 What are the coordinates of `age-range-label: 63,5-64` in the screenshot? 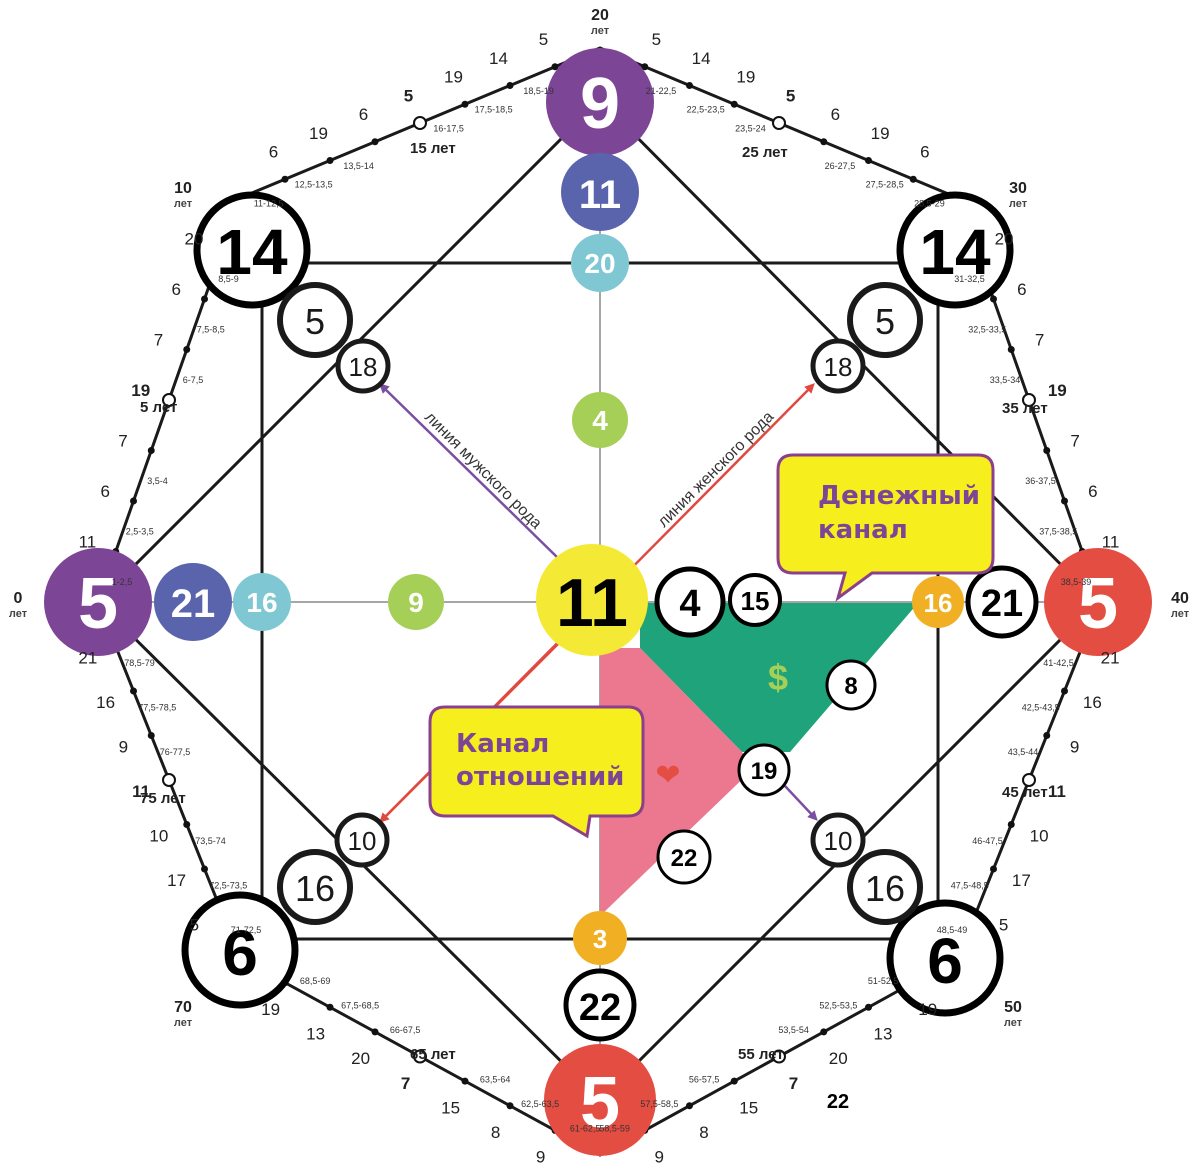 It's located at (495, 1079).